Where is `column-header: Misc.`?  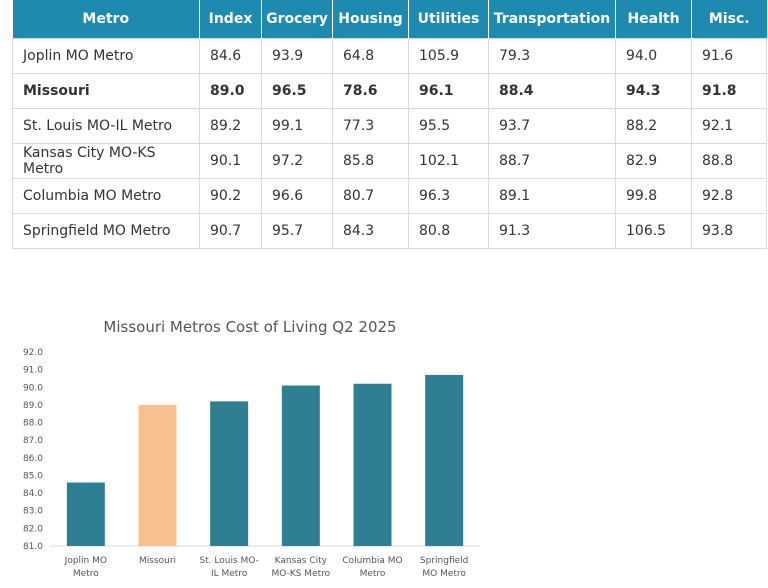
column-header: Misc. is located at coordinates (729, 19).